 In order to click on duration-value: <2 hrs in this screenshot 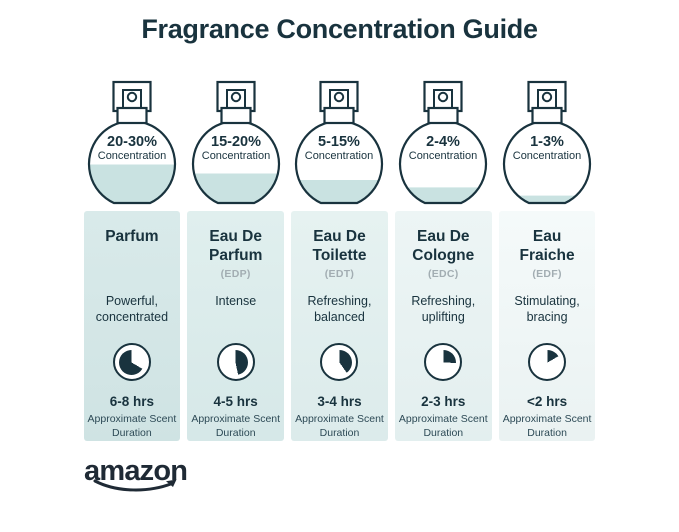, I will do `click(547, 401)`.